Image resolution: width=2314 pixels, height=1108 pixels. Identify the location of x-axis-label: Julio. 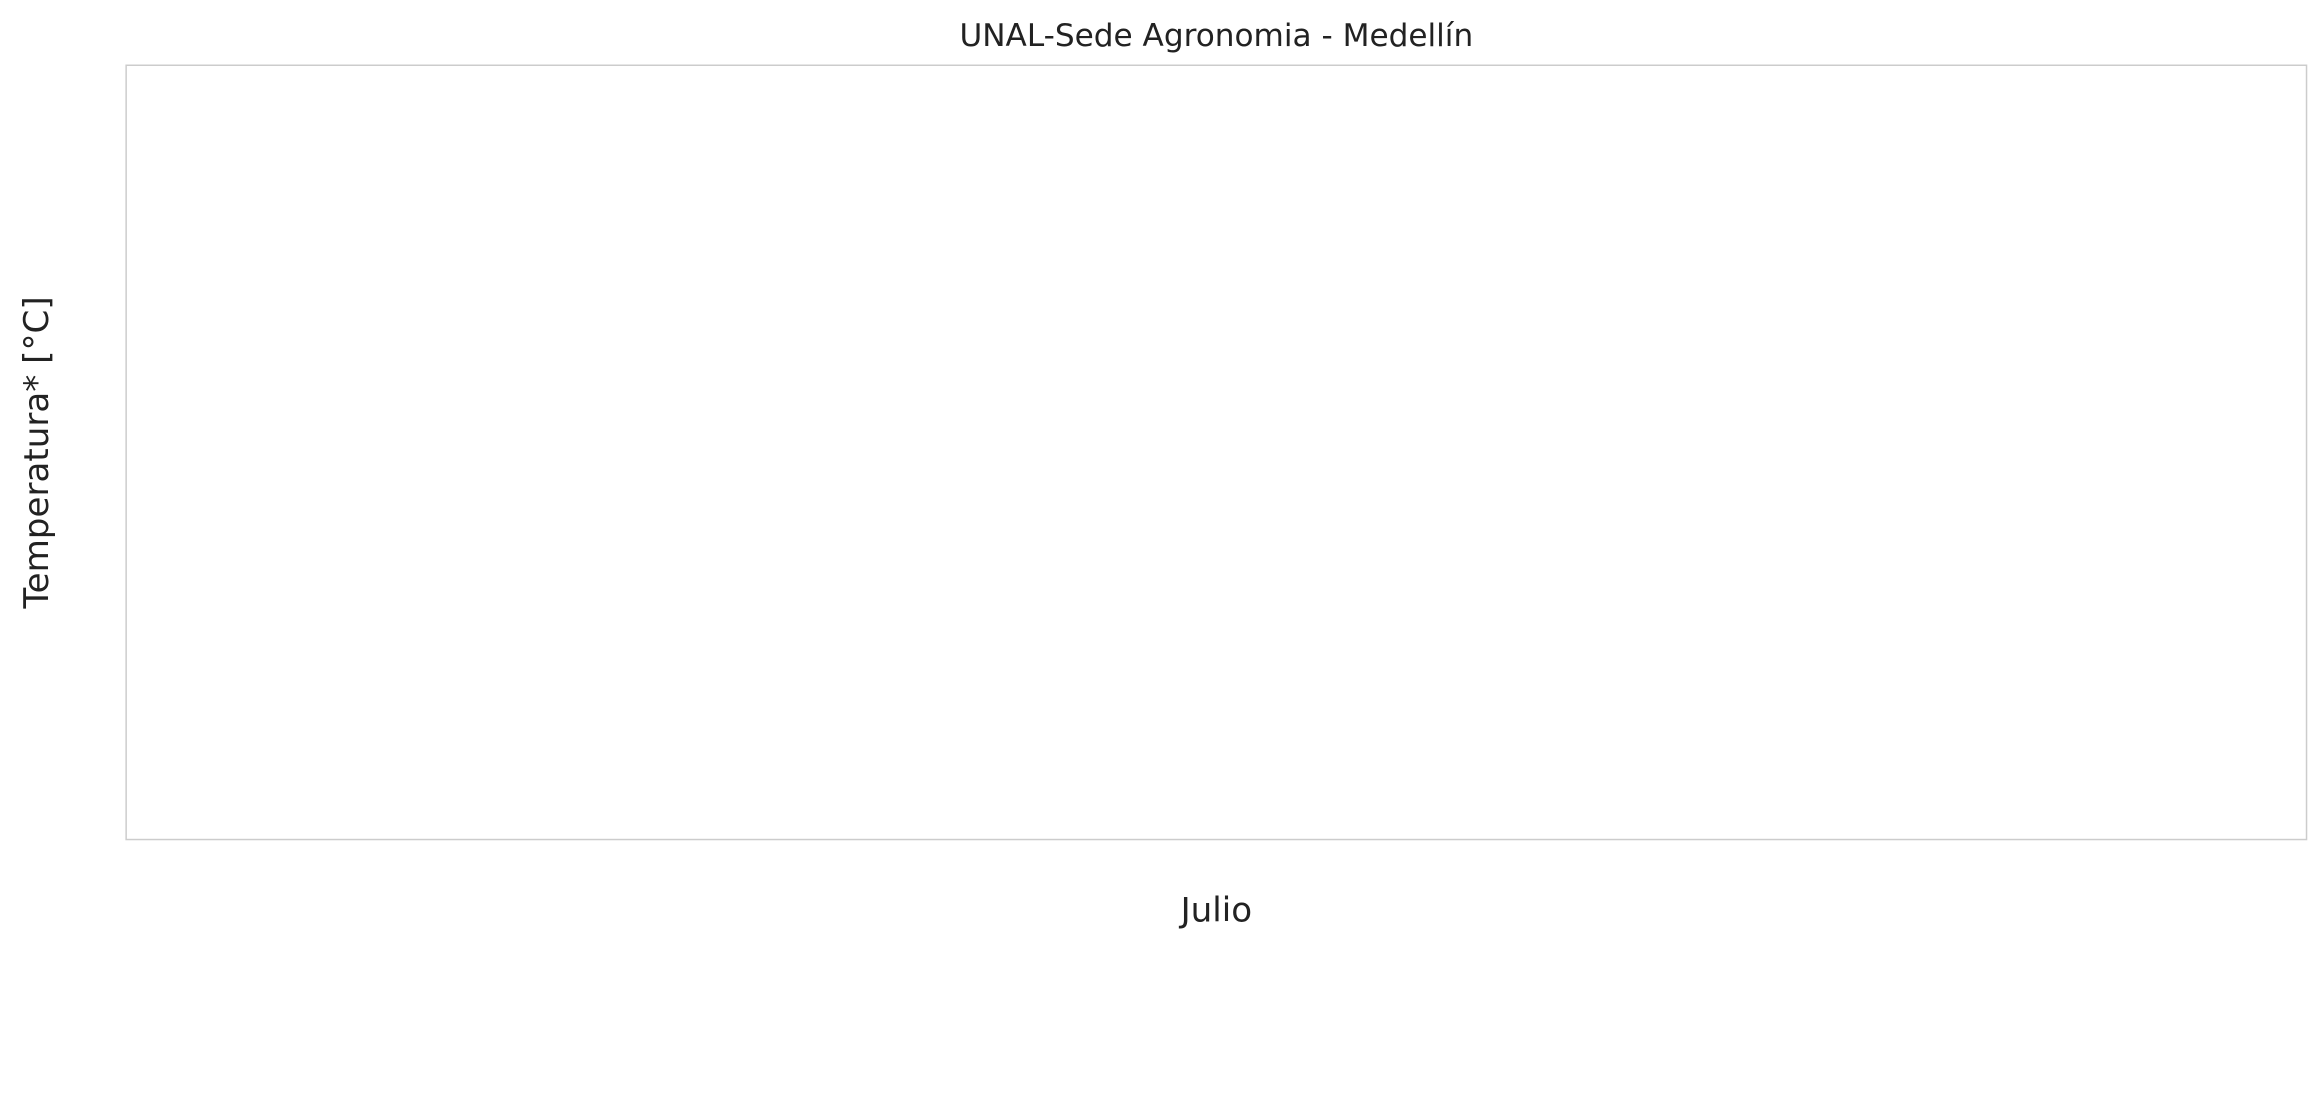
(1216, 911).